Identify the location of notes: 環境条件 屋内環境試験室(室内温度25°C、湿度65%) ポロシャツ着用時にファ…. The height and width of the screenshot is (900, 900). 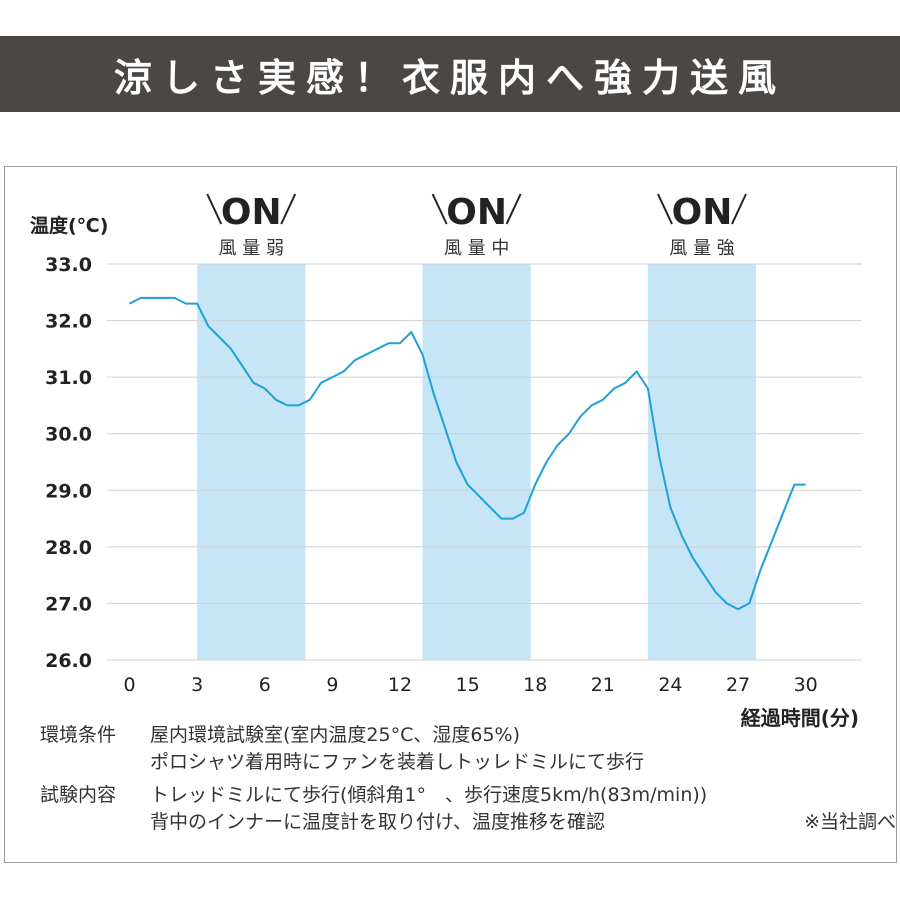
(468, 782).